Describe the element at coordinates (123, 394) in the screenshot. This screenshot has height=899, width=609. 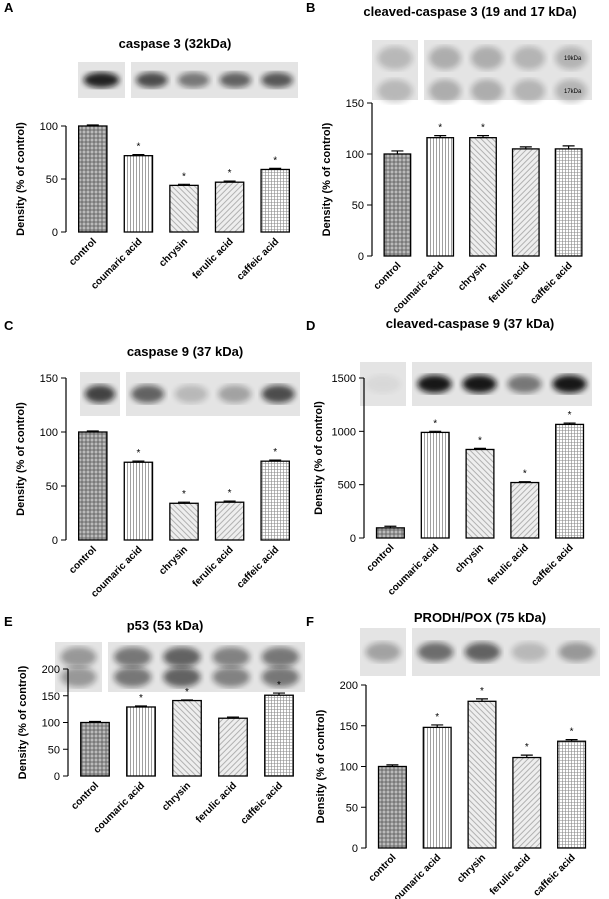
I see `blot-gap` at that location.